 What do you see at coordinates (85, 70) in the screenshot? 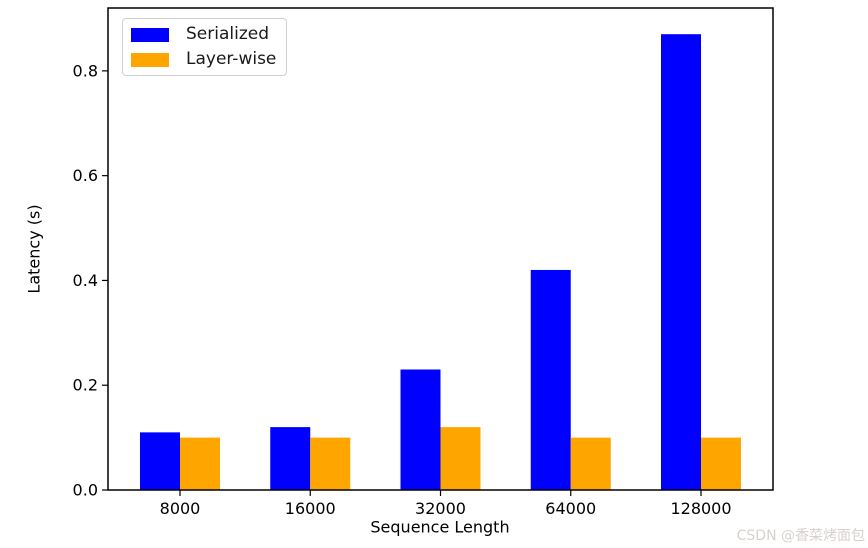
I see `y-tick-label: 0.8` at bounding box center [85, 70].